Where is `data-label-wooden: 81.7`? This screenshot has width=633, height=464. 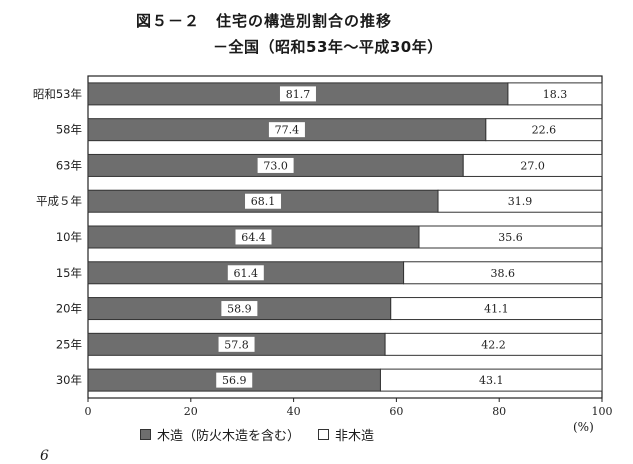
data-label-wooden: 81.7 is located at coordinates (298, 94).